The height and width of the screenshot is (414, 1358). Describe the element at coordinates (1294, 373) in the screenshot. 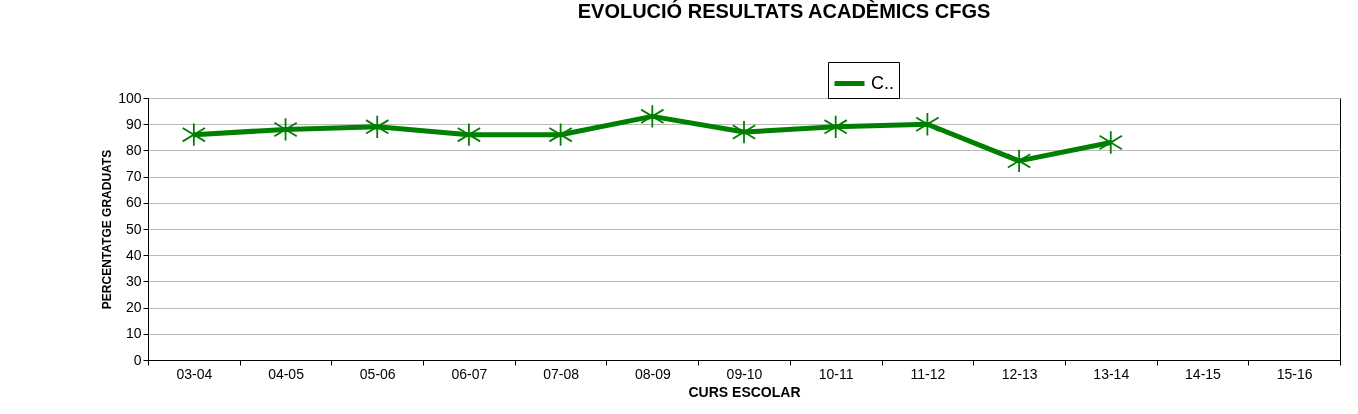

I see `x-tick-label: 15-16` at that location.